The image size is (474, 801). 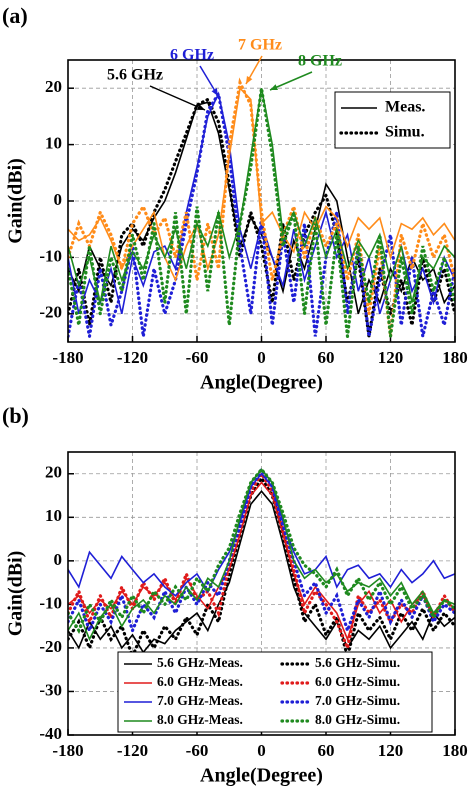 What do you see at coordinates (15, 15) in the screenshot?
I see `panel-label: (a)` at bounding box center [15, 15].